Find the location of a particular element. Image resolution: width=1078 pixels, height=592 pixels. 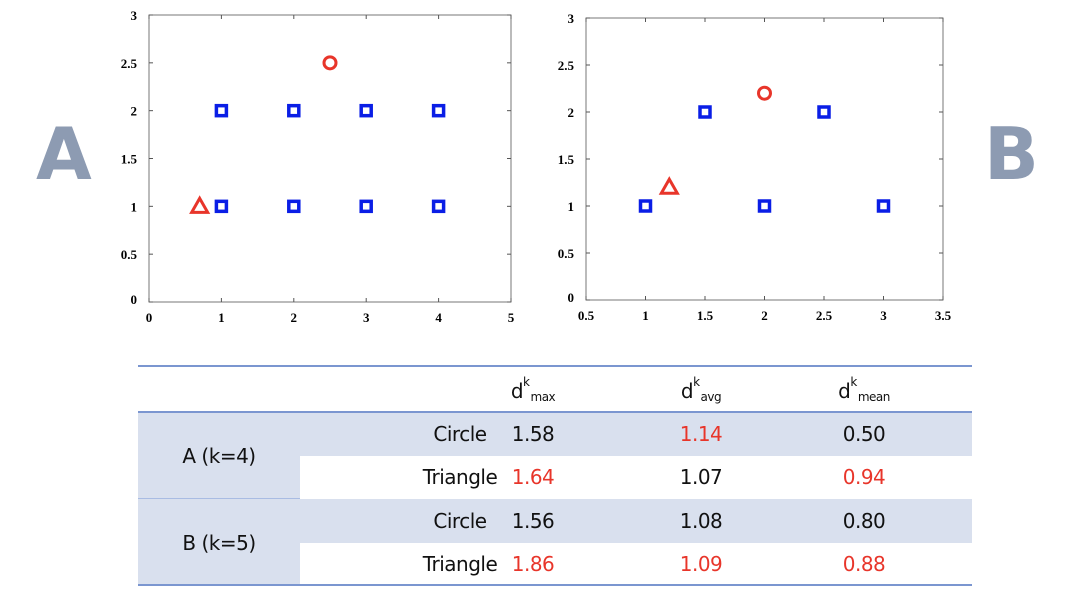

table-cell: 1.09 is located at coordinates (701, 564).